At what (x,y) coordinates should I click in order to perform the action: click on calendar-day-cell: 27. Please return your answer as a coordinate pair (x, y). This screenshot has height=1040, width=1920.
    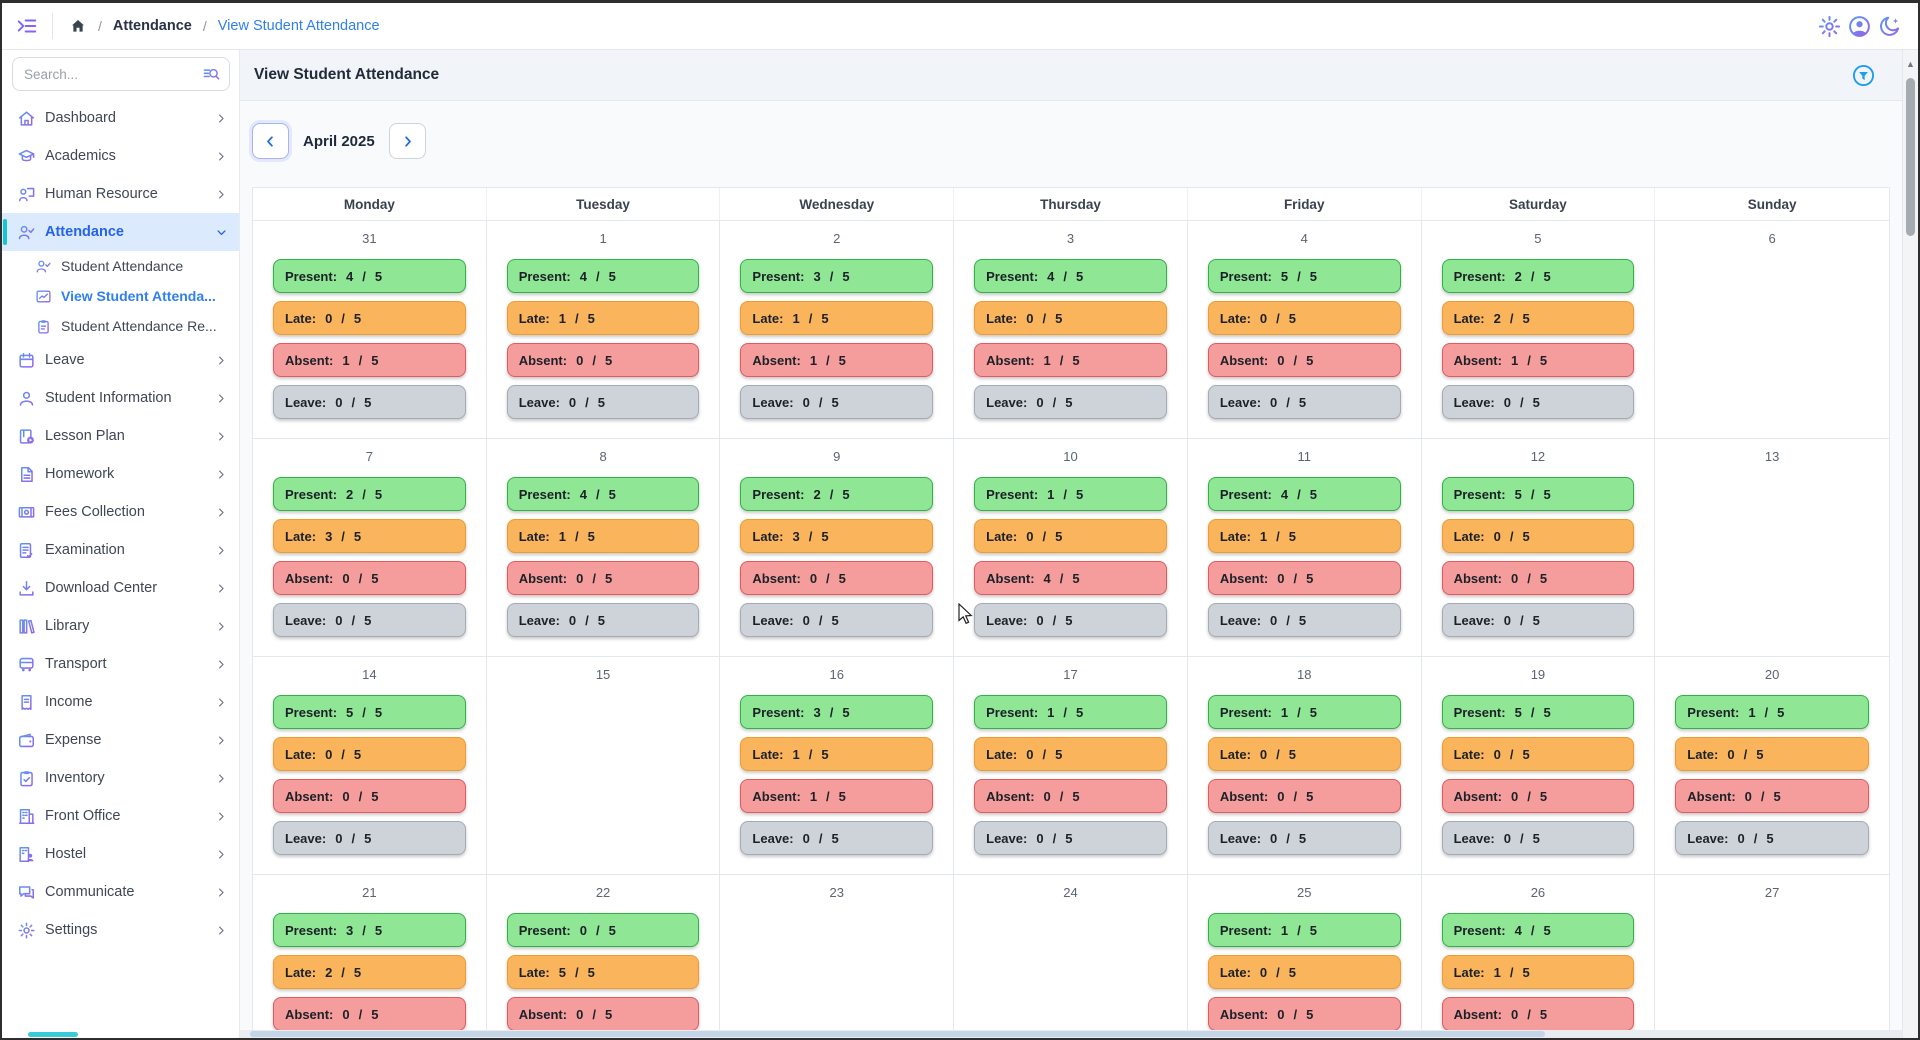
    Looking at the image, I should click on (1772, 956).